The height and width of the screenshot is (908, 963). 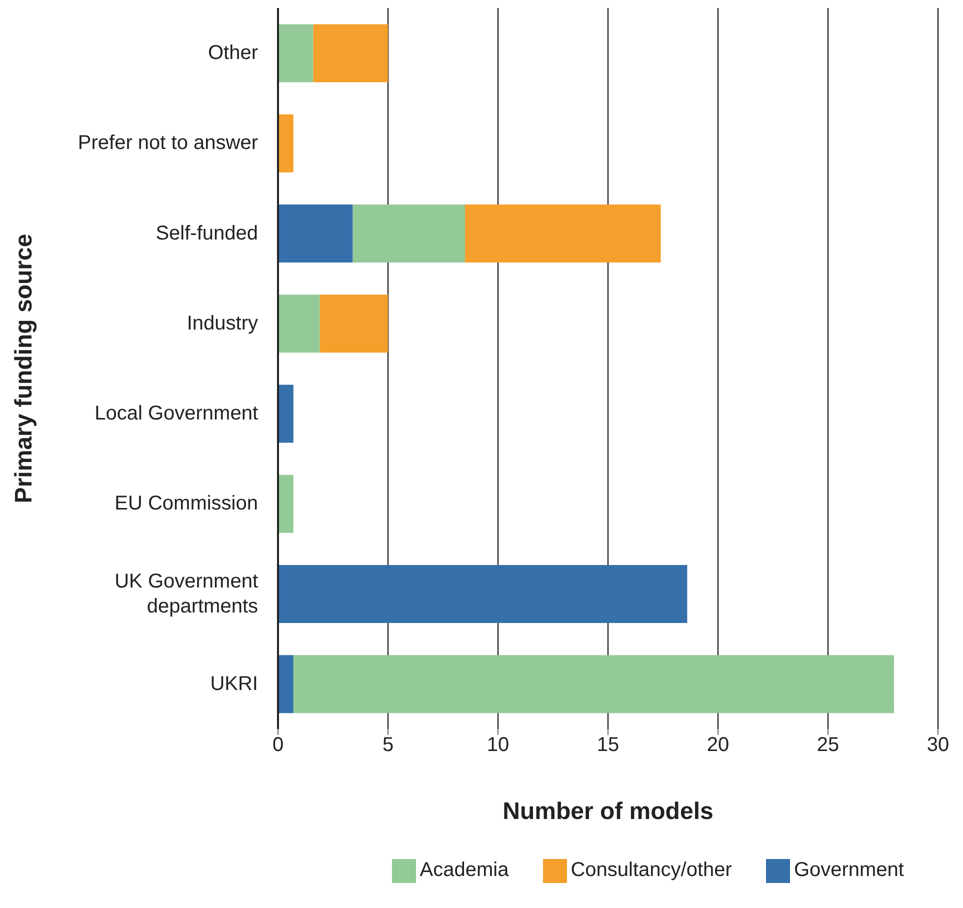 I want to click on x-axis-title: Number of models, so click(x=608, y=811).